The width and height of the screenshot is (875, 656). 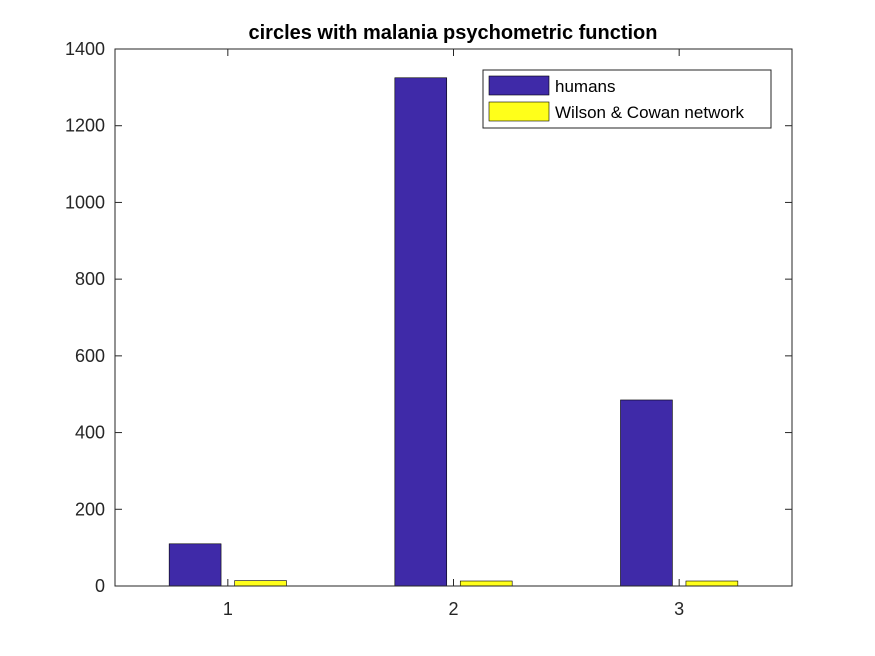 I want to click on legend-label-humans: humans, so click(x=585, y=86).